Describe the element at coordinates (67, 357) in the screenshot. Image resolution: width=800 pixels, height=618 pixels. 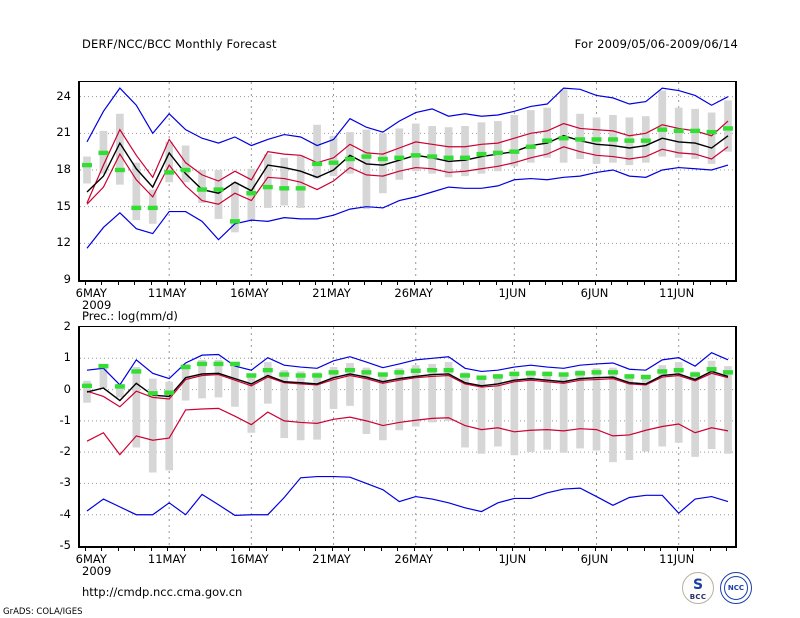
I see `y-axis-tick-label: 1` at that location.